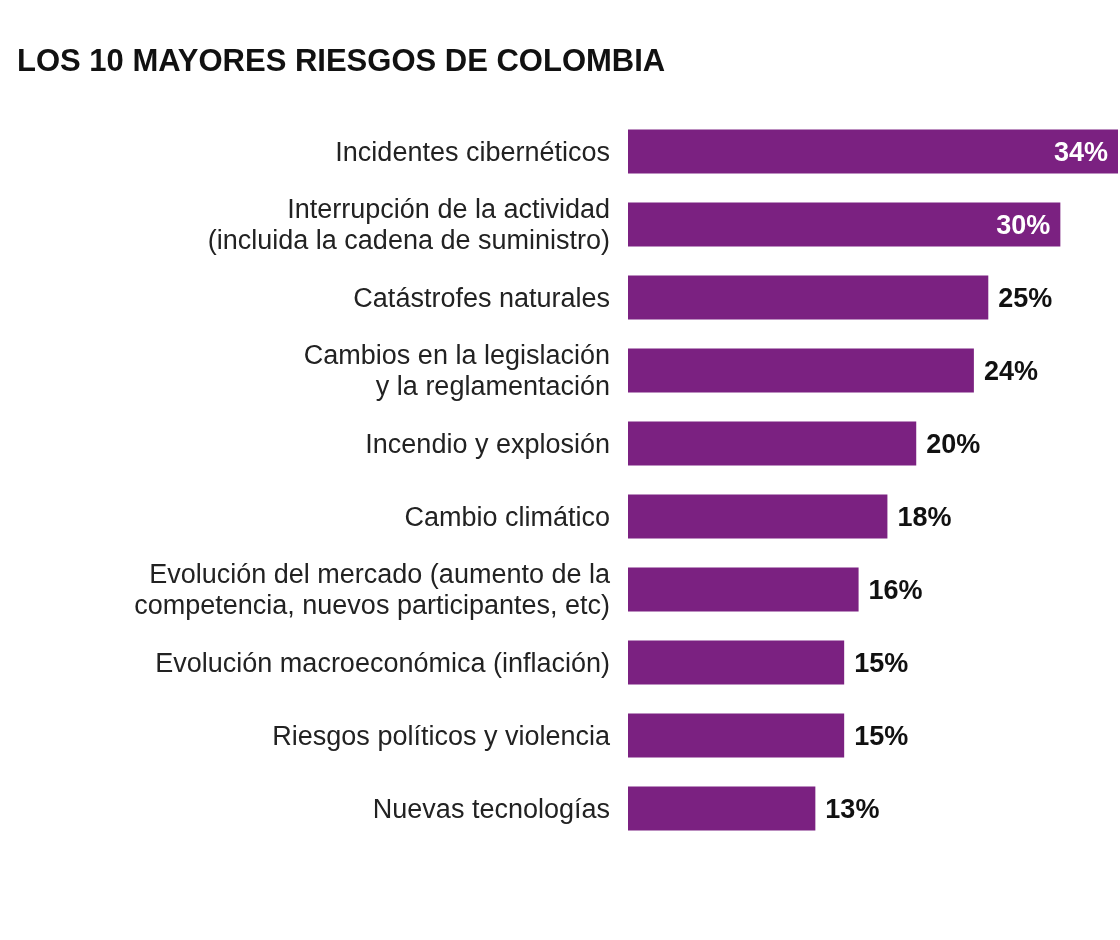 The height and width of the screenshot is (940, 1120). What do you see at coordinates (924, 516) in the screenshot?
I see `data-label: 18%` at bounding box center [924, 516].